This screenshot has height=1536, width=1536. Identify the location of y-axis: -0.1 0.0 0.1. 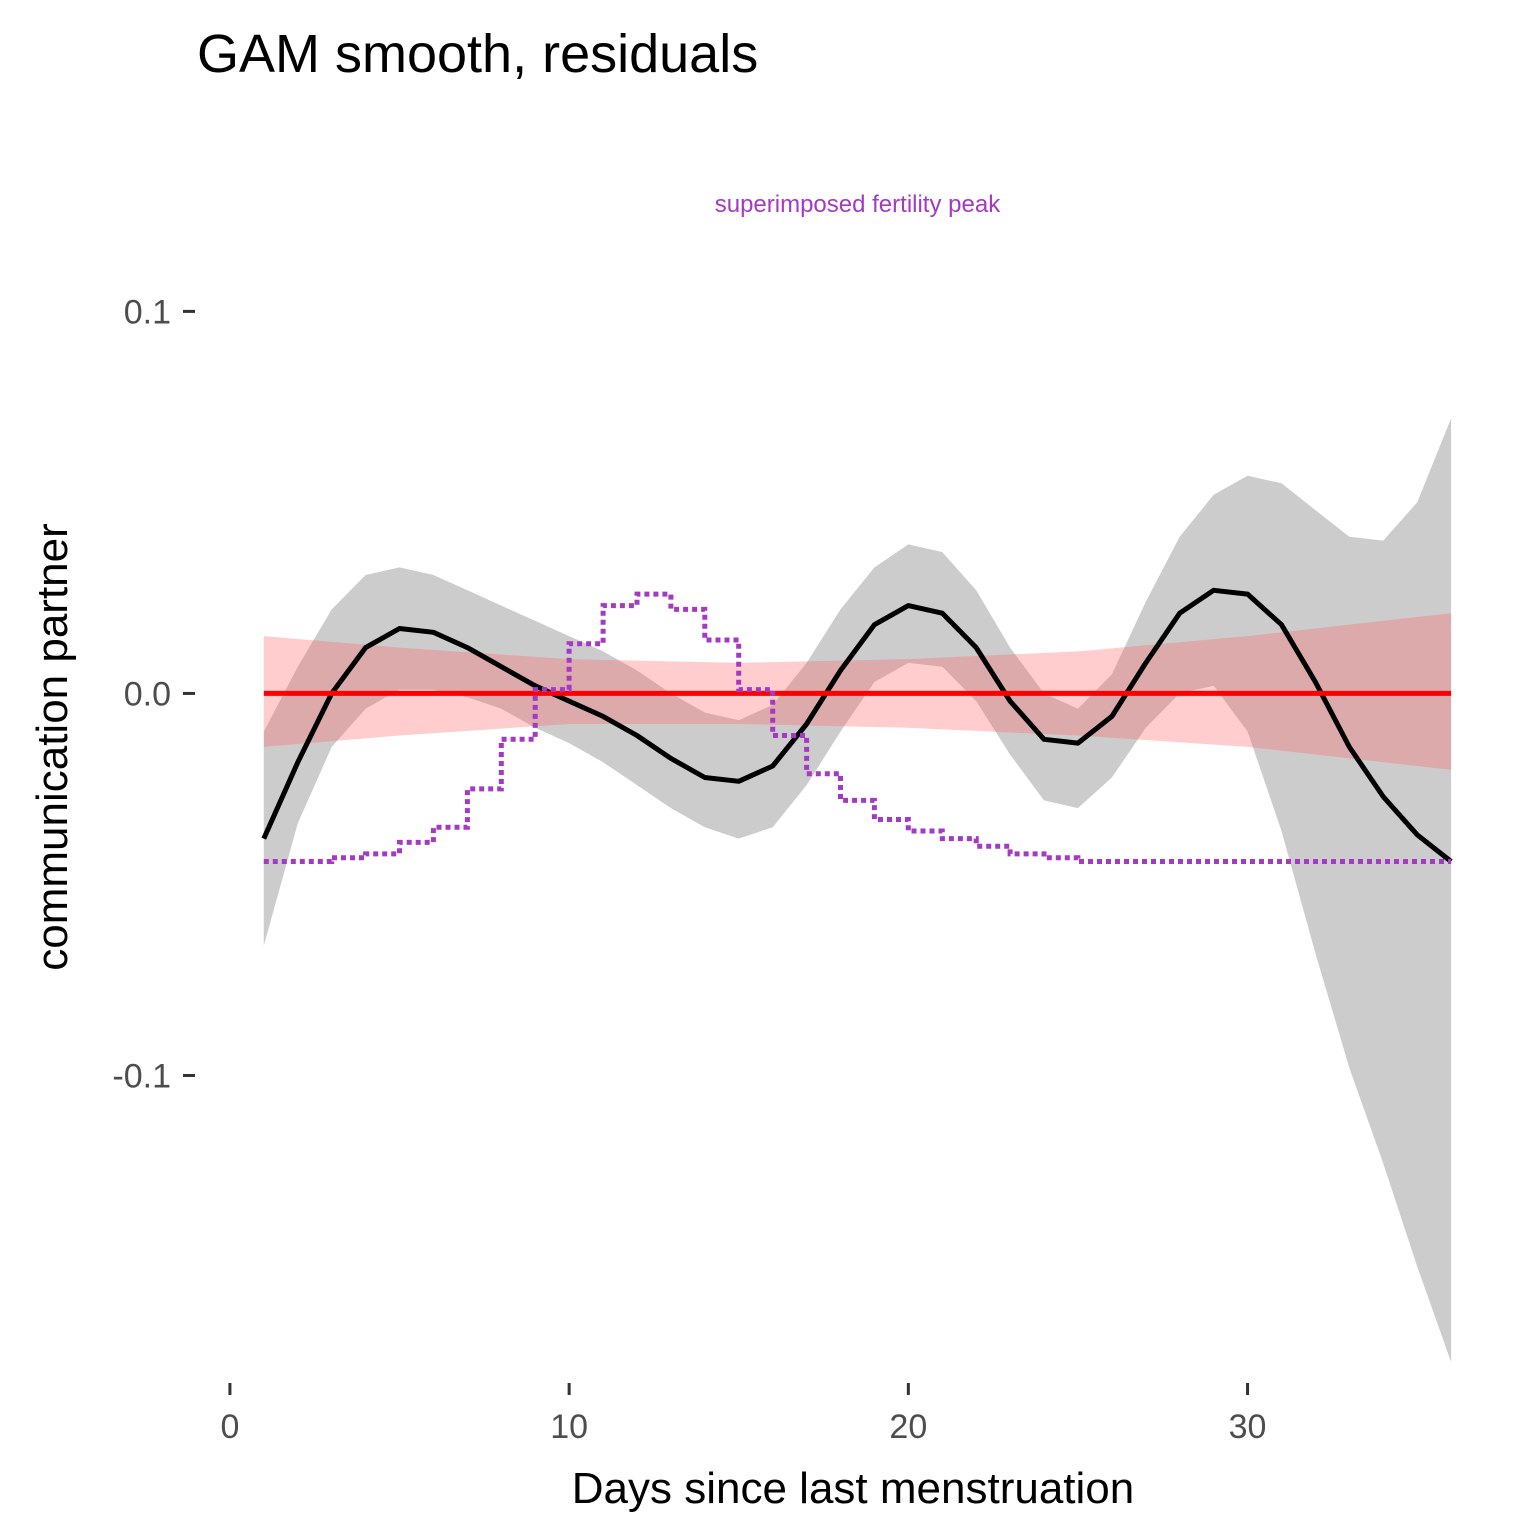
(153, 694).